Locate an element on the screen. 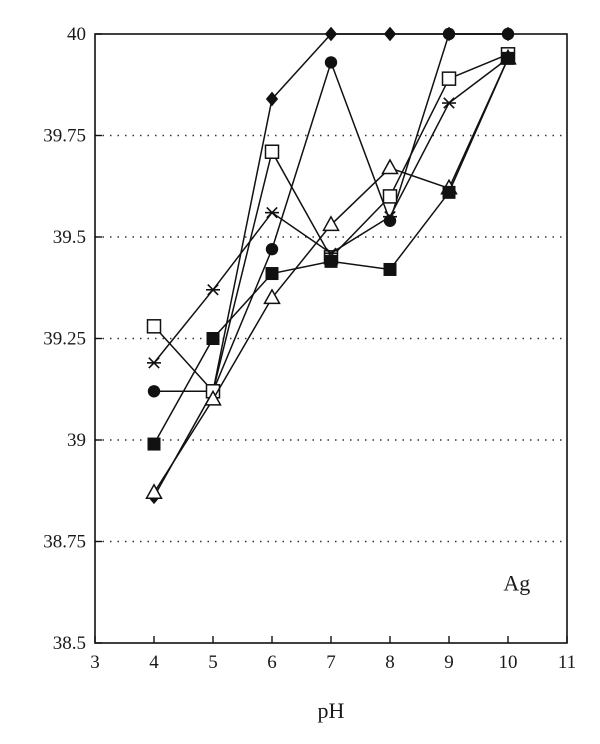 The image size is (600, 744). x-tick-label: 5 is located at coordinates (213, 662).